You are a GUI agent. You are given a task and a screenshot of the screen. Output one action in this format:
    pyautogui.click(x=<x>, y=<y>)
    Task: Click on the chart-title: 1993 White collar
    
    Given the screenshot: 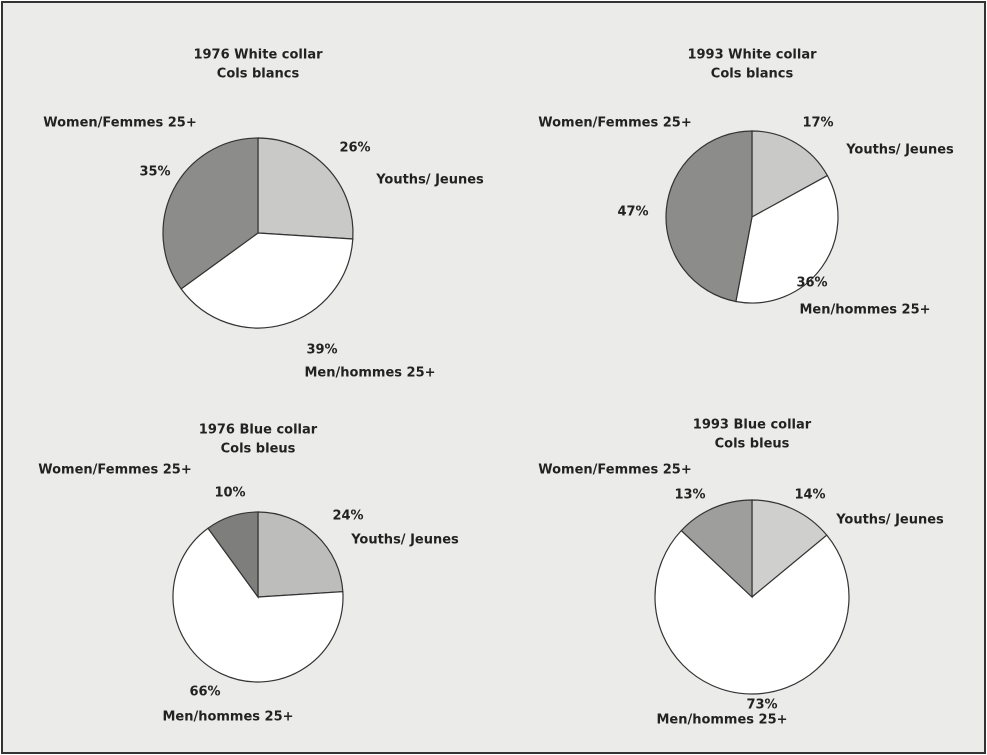 What is the action you would take?
    pyautogui.click(x=752, y=55)
    